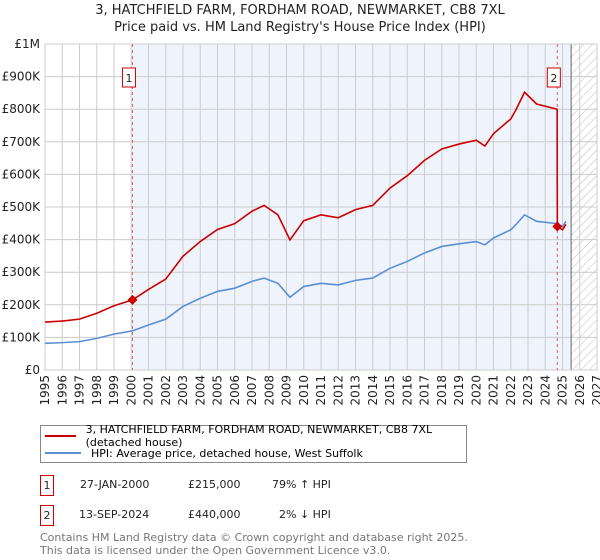 The width and height of the screenshot is (600, 560). I want to click on annotation-label: 2, so click(553, 78).